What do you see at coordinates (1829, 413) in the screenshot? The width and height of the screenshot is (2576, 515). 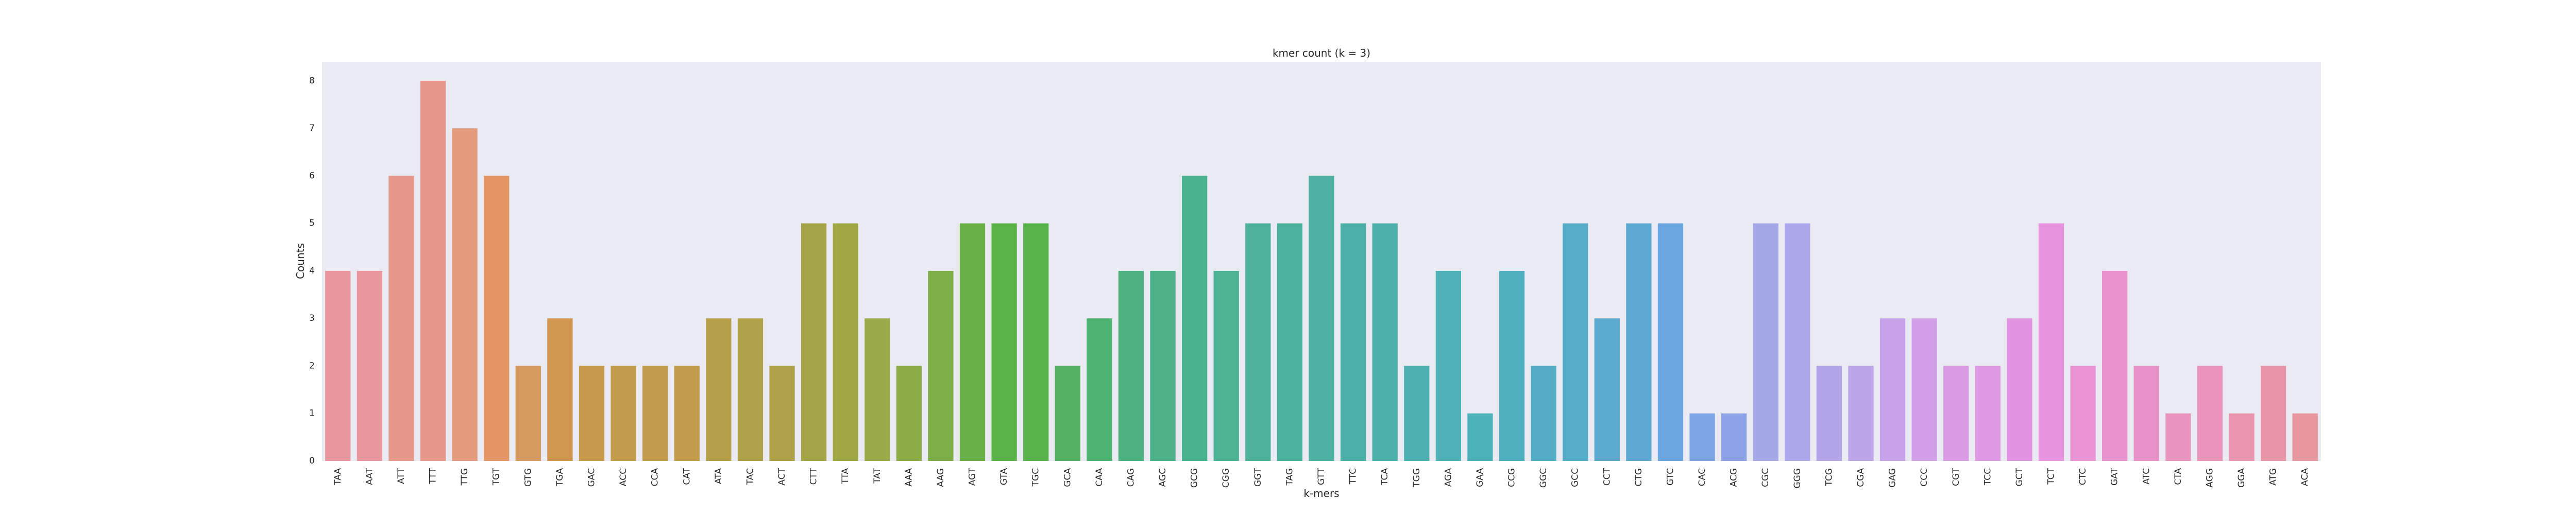 I see `bar-tcg` at bounding box center [1829, 413].